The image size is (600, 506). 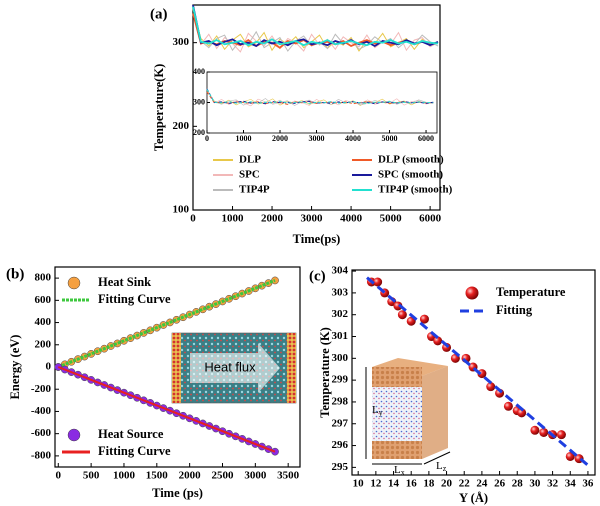 What do you see at coordinates (131, 434) in the screenshot?
I see `legend-label: Heat Source` at bounding box center [131, 434].